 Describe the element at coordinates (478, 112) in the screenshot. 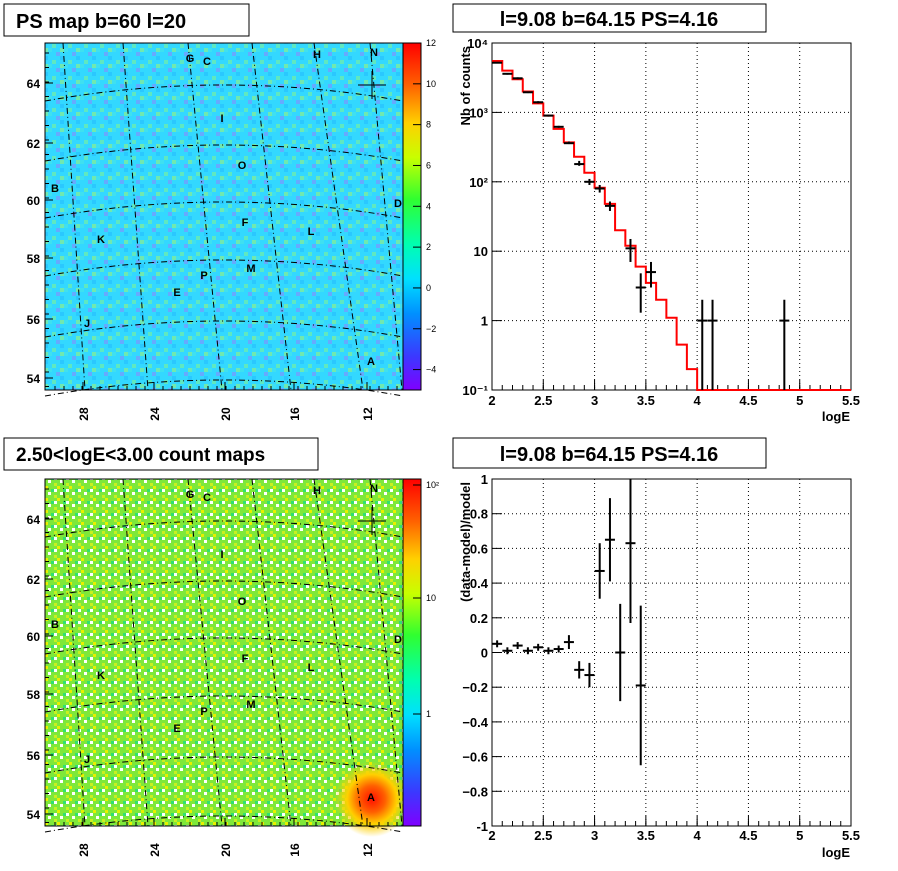

I see `y-tick-label: 10³` at that location.